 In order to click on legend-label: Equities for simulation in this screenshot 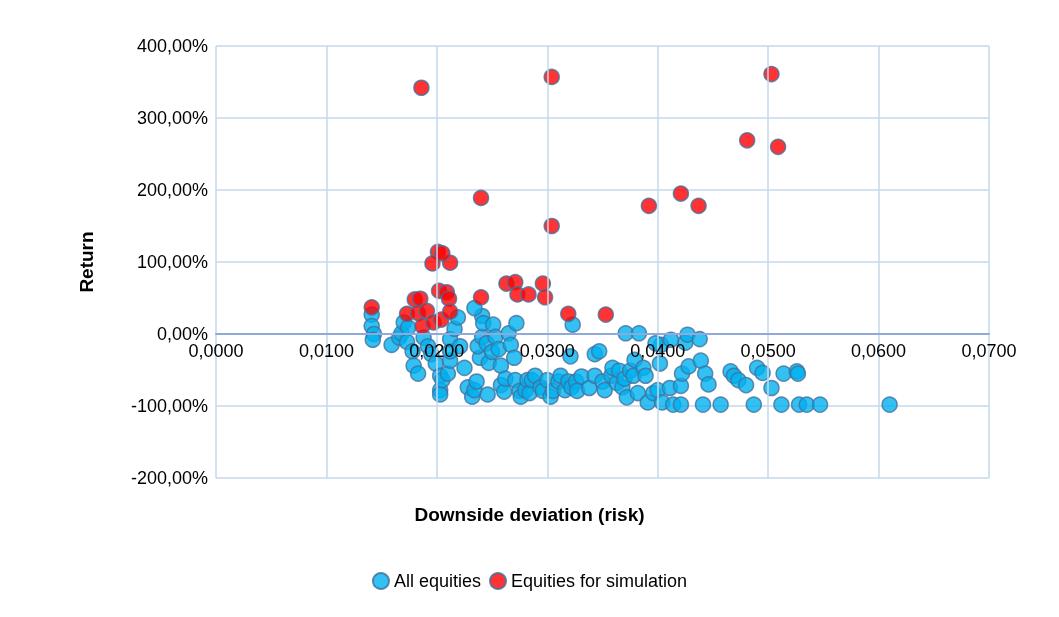, I will do `click(599, 581)`.